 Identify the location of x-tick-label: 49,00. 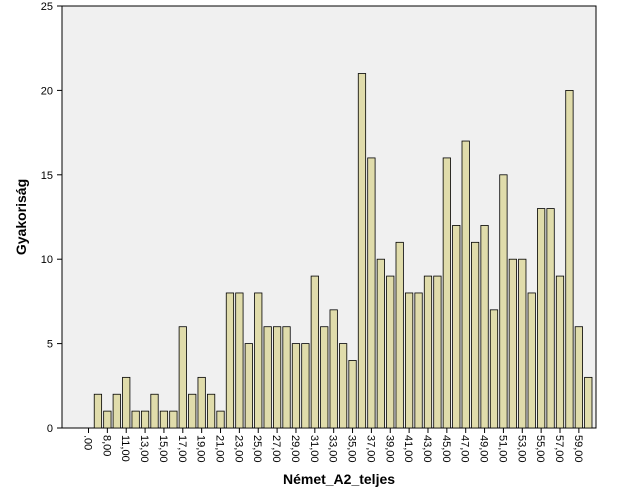
(484, 449).